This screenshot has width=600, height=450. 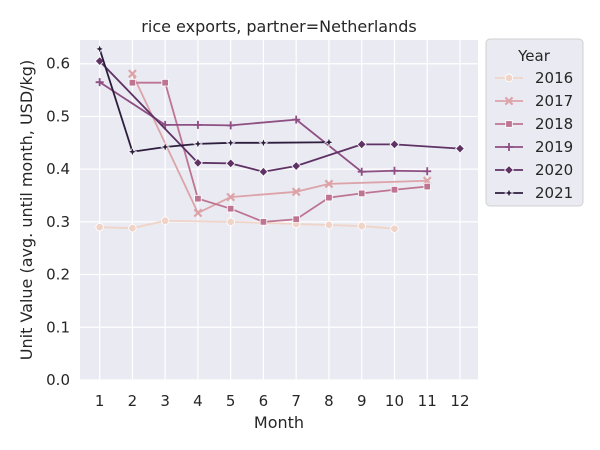 I want to click on legend-label: 2018, so click(x=554, y=124).